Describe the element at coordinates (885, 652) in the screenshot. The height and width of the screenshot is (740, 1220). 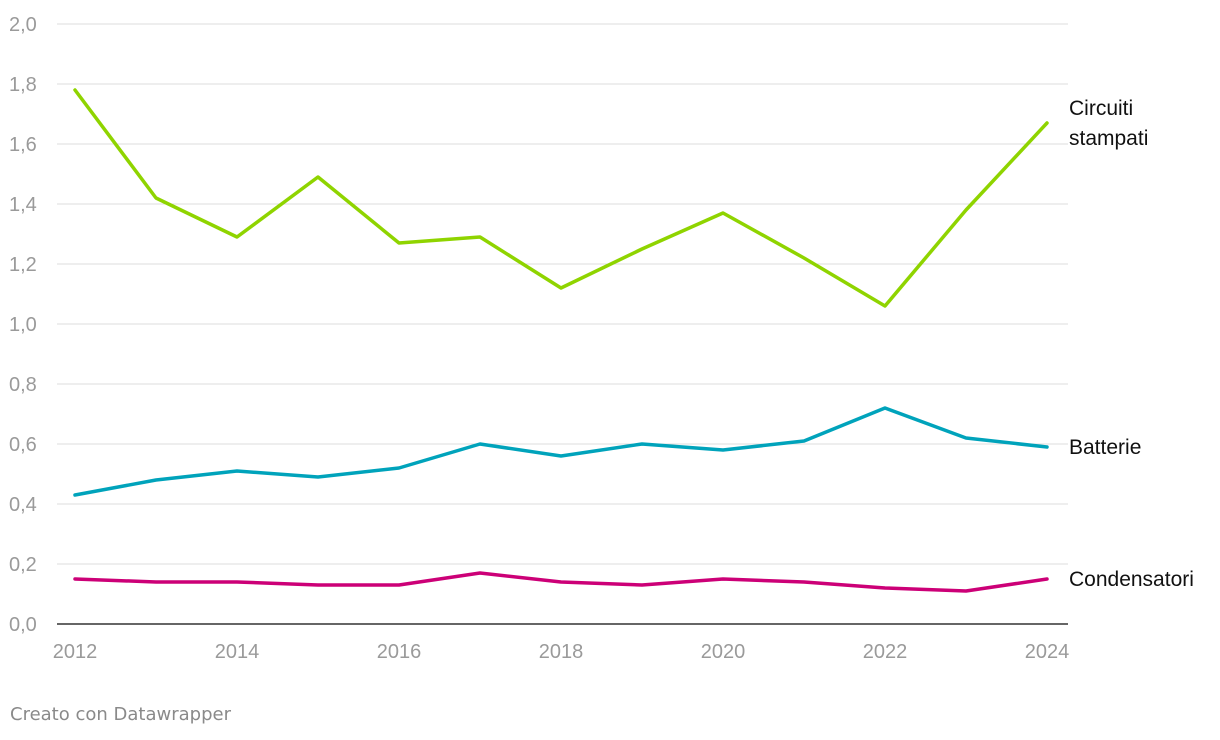
I see `x-tick-label: 2022` at that location.